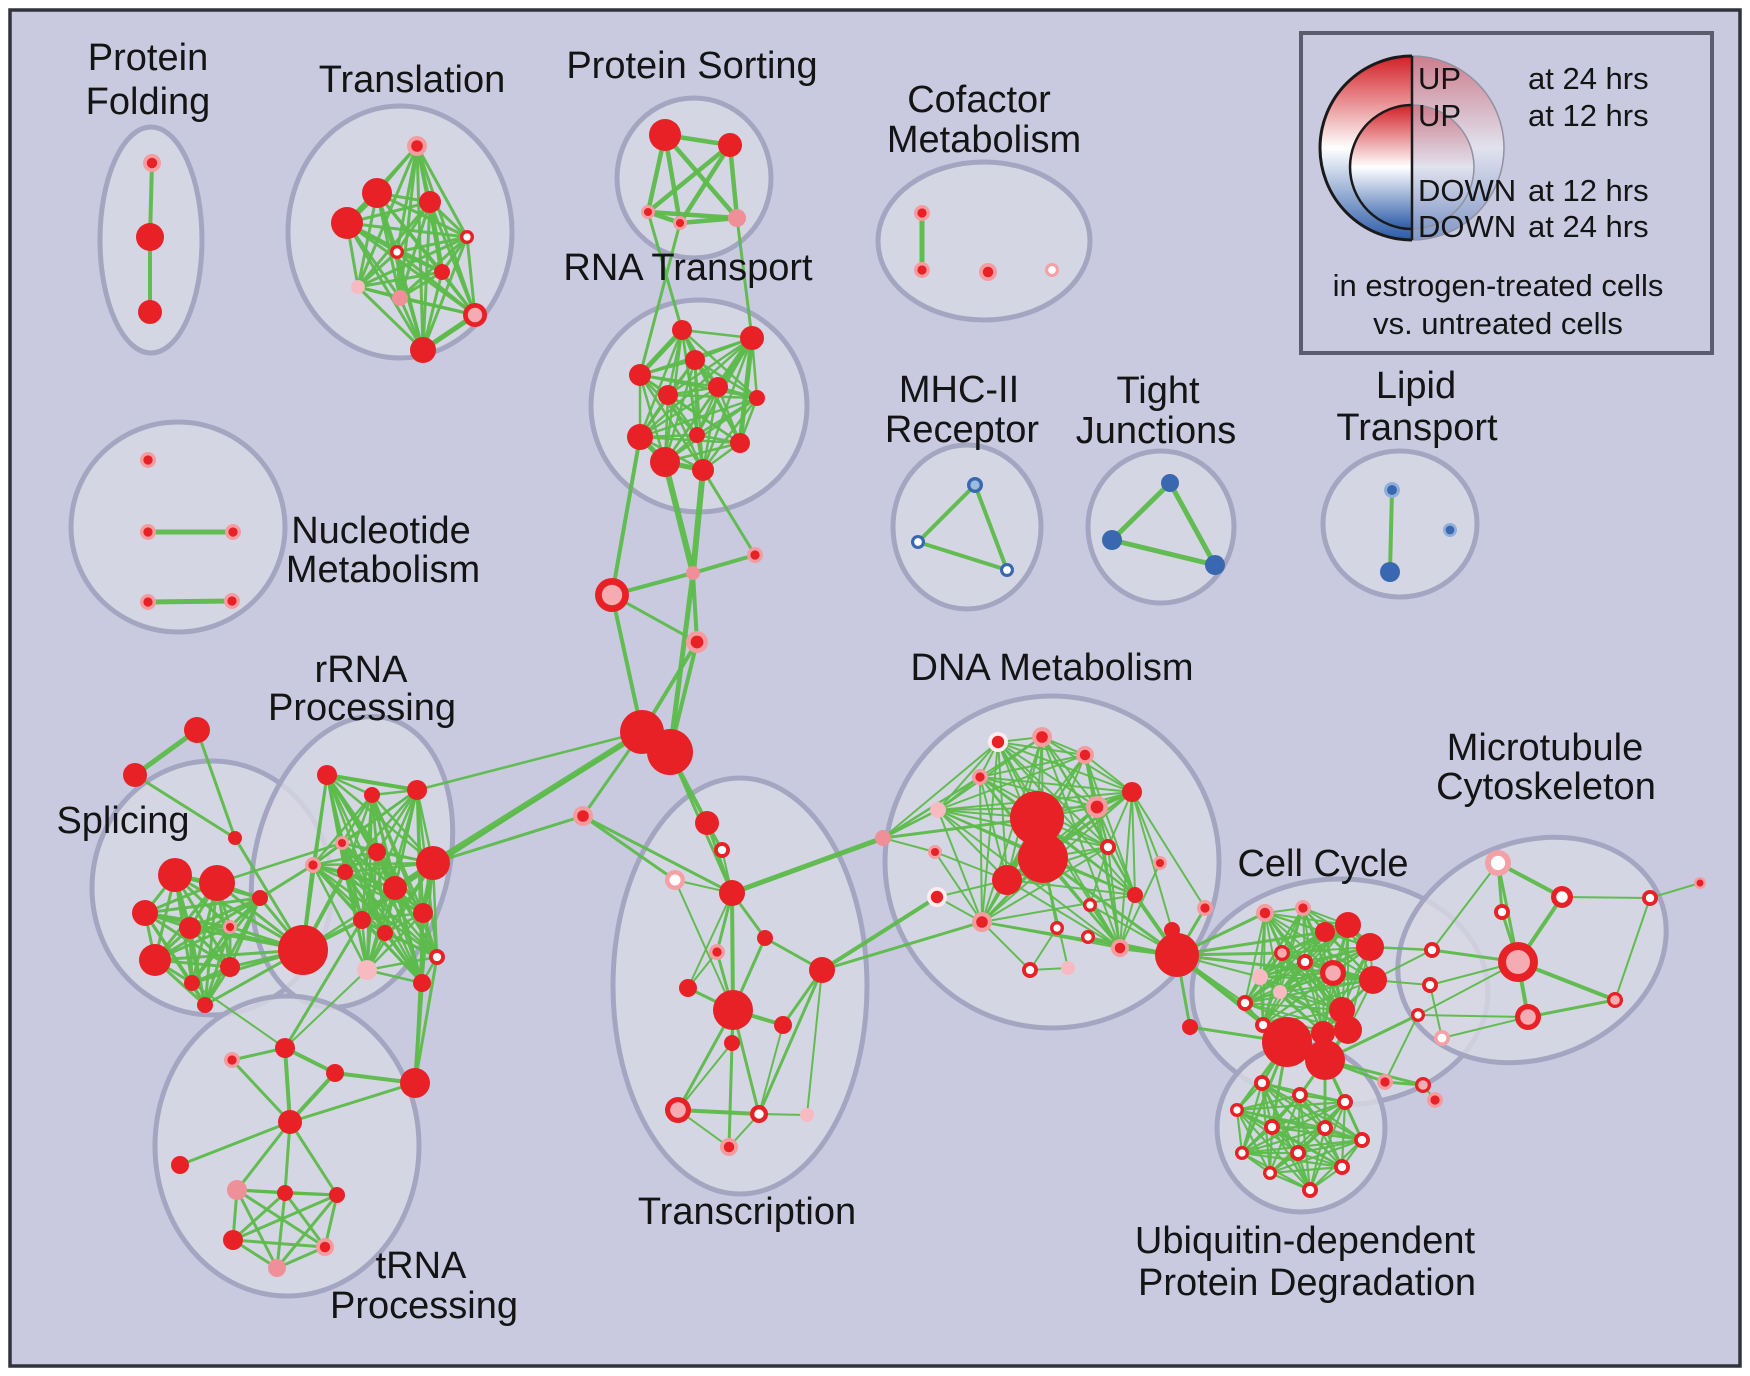 This screenshot has height=1376, width=1750. I want to click on node-tl11, so click(423, 350).